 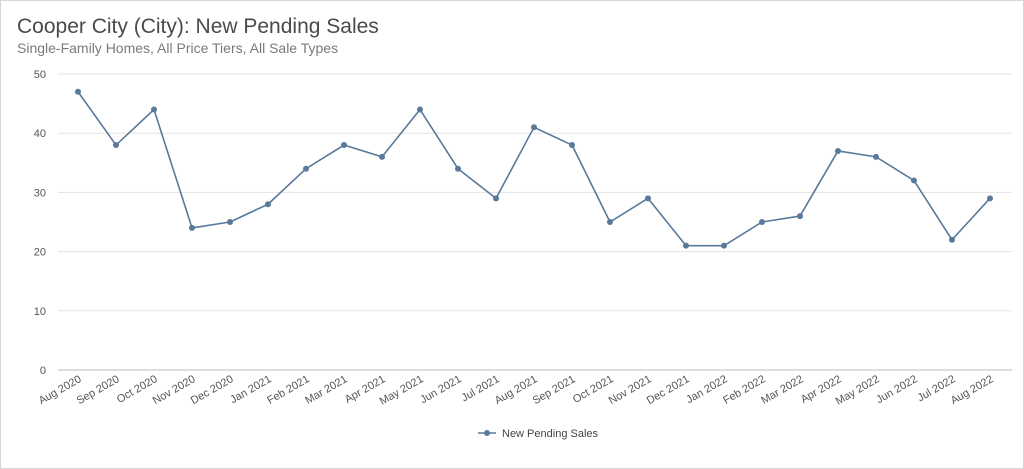 I want to click on x-tick-label: Nov 2021, so click(x=630, y=390).